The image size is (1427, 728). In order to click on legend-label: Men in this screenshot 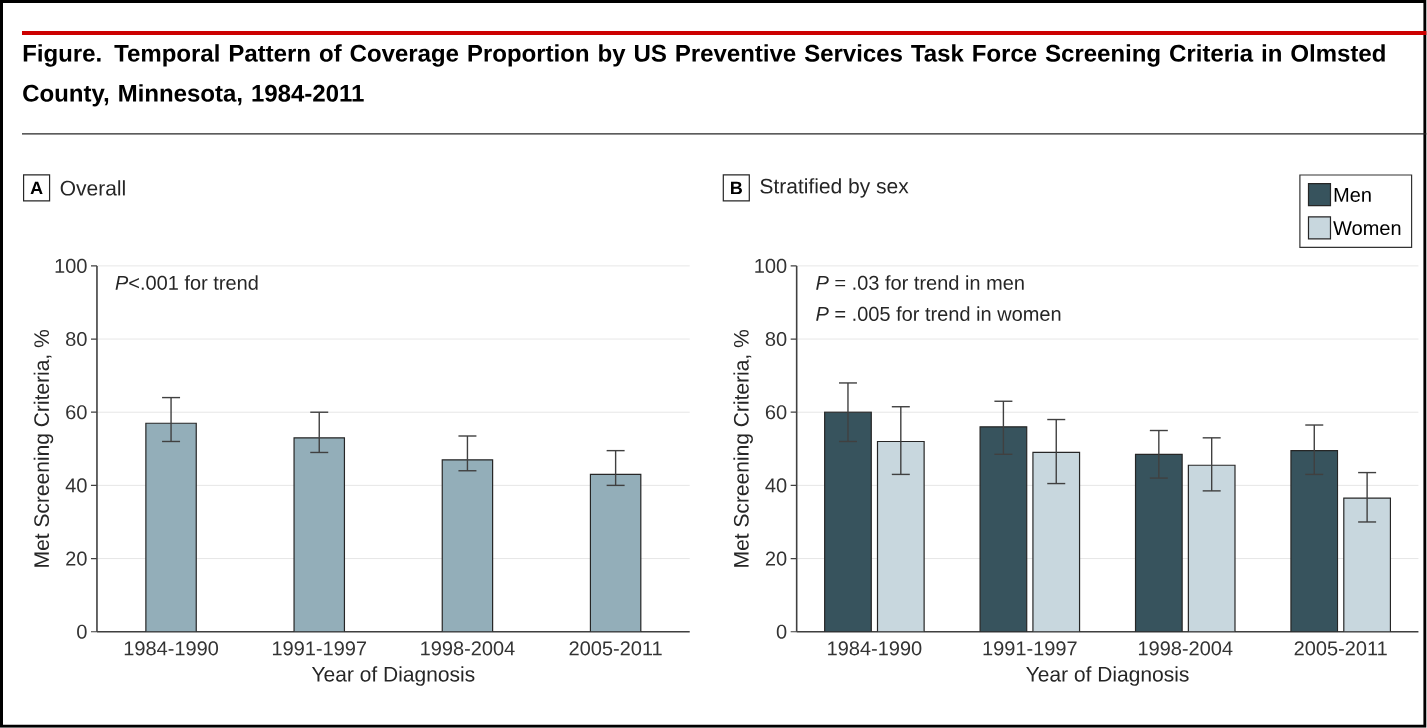, I will do `click(1352, 195)`.